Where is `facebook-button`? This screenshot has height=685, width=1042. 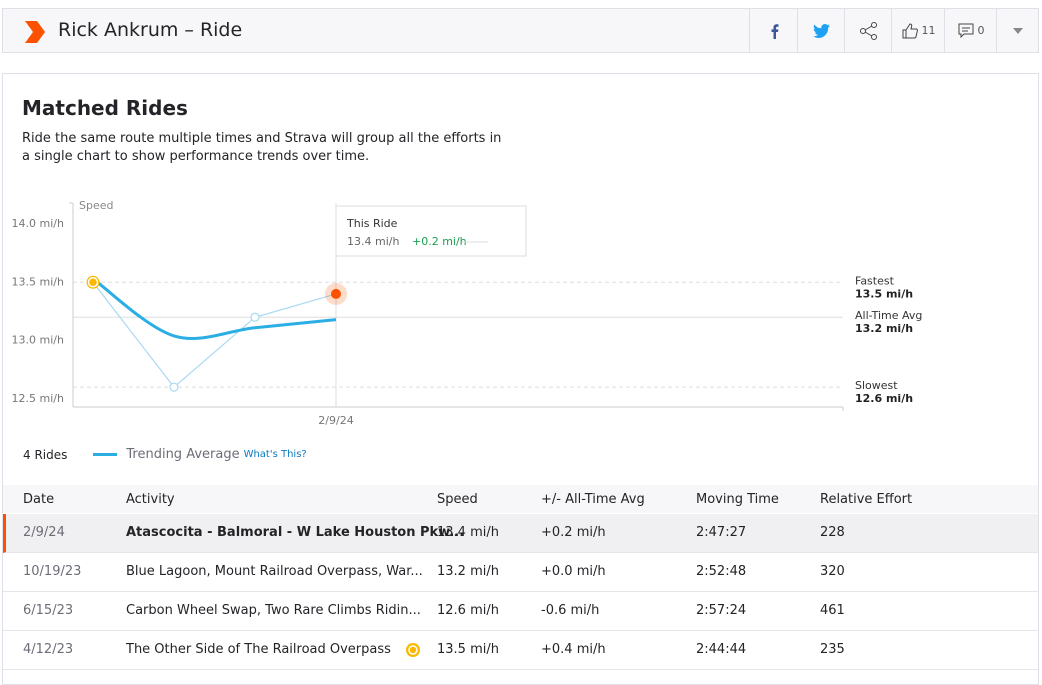
facebook-button is located at coordinates (773, 30).